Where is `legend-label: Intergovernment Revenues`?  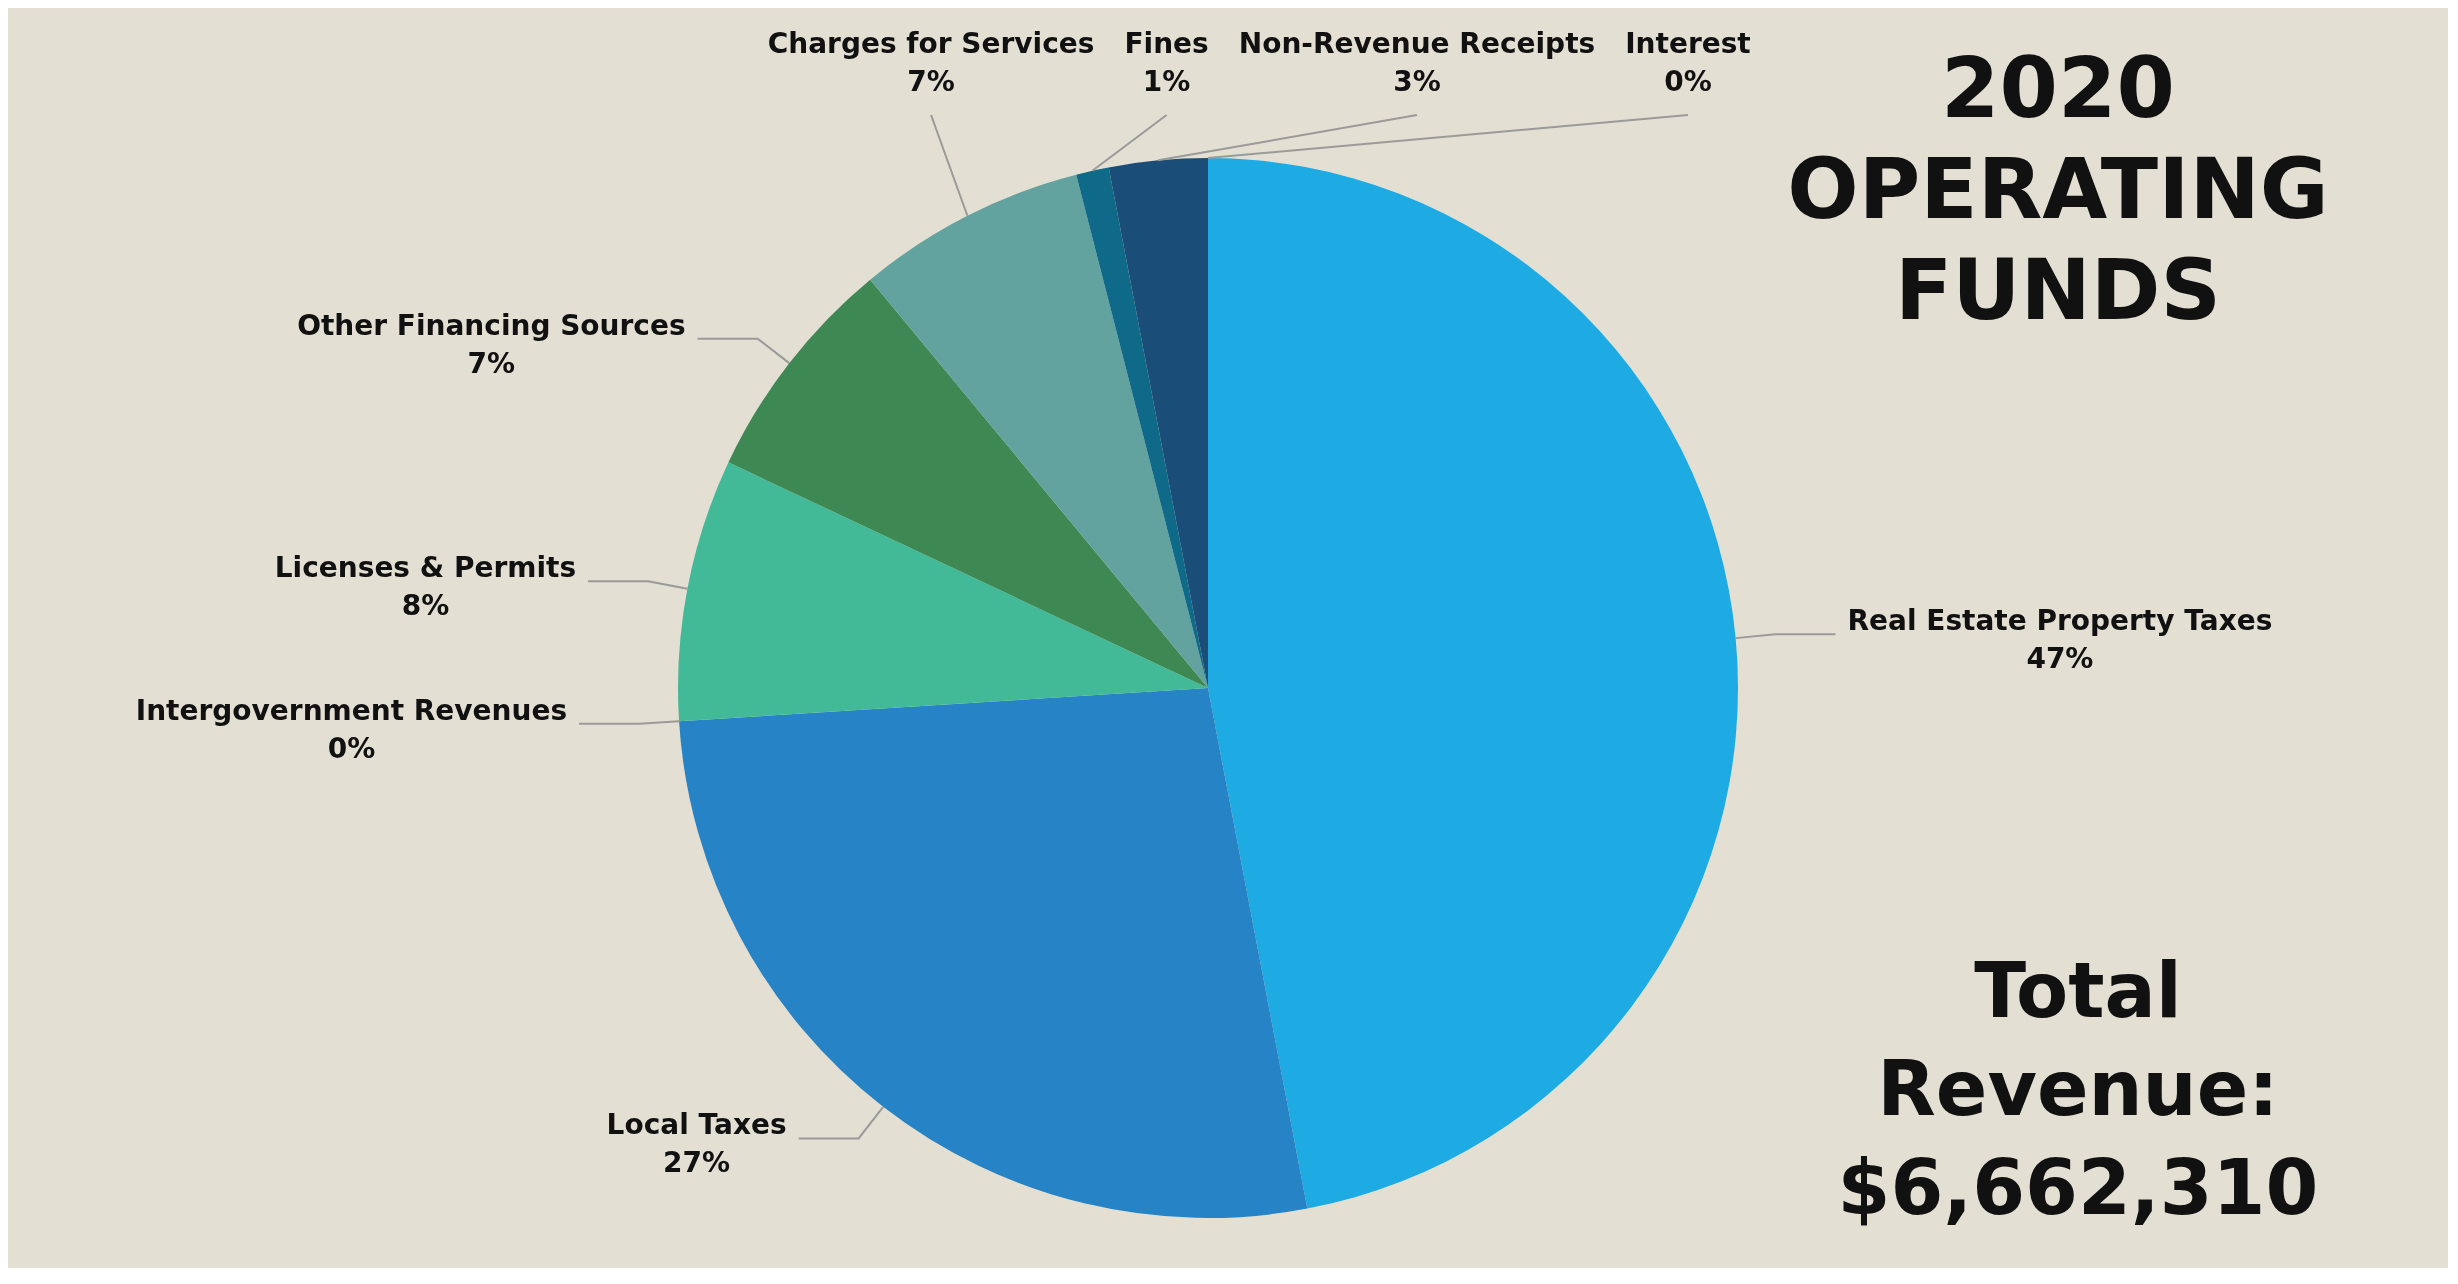 legend-label: Intergovernment Revenues is located at coordinates (351, 710).